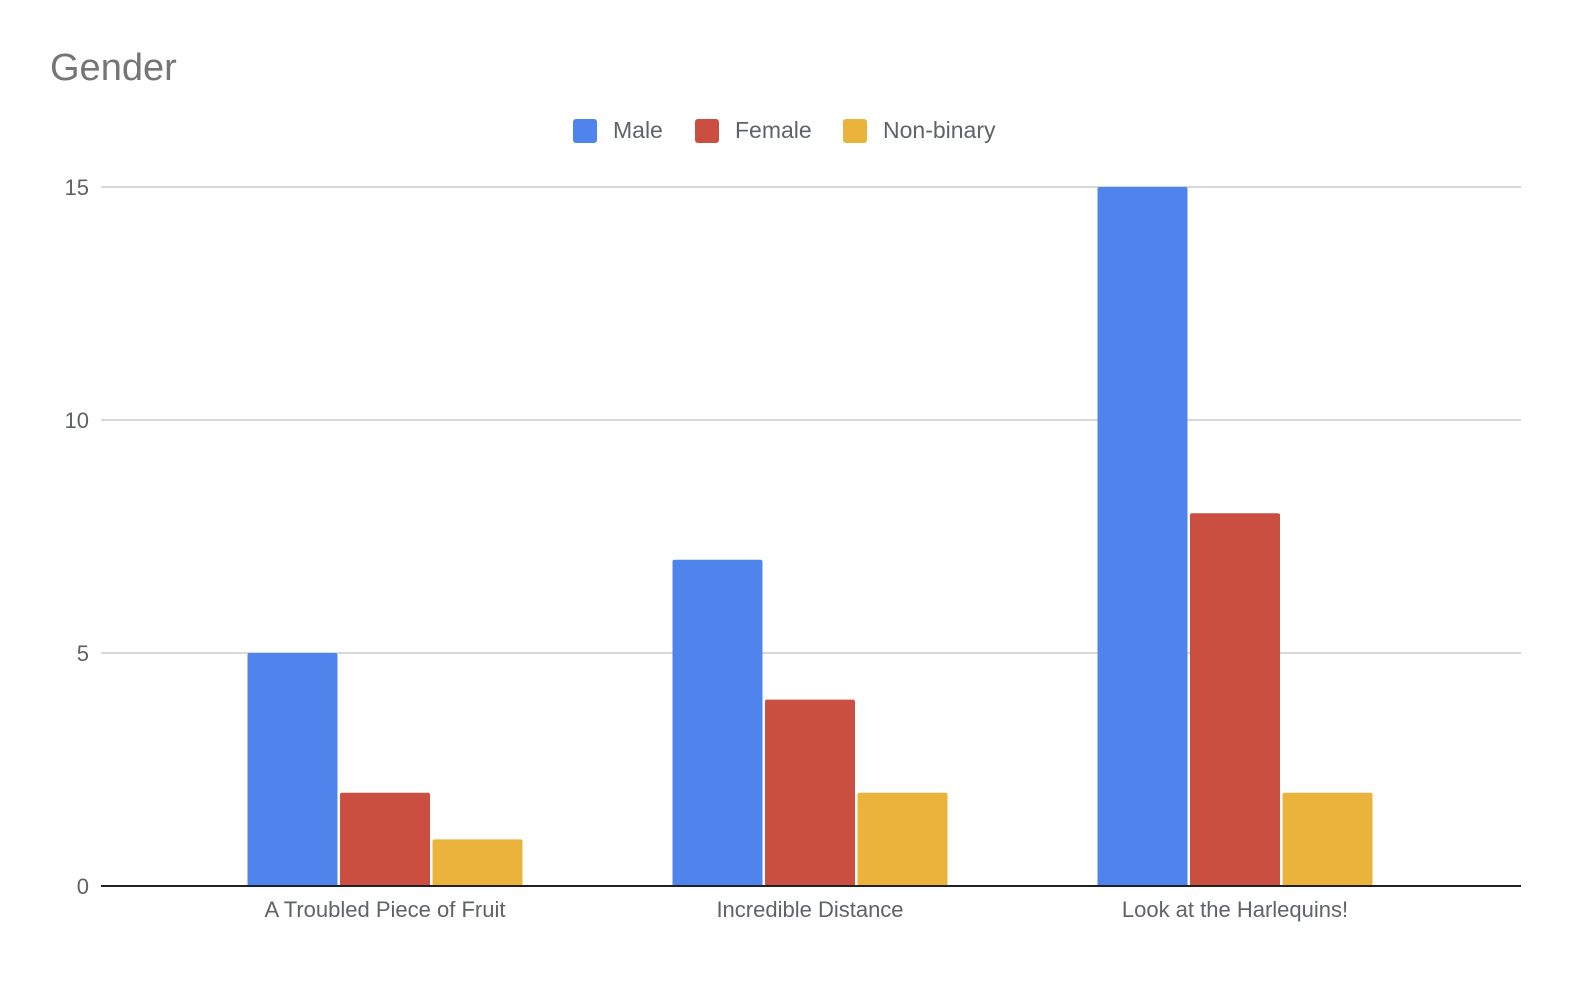 This screenshot has height=987, width=1595. Describe the element at coordinates (638, 130) in the screenshot. I see `legend-label: Male` at that location.